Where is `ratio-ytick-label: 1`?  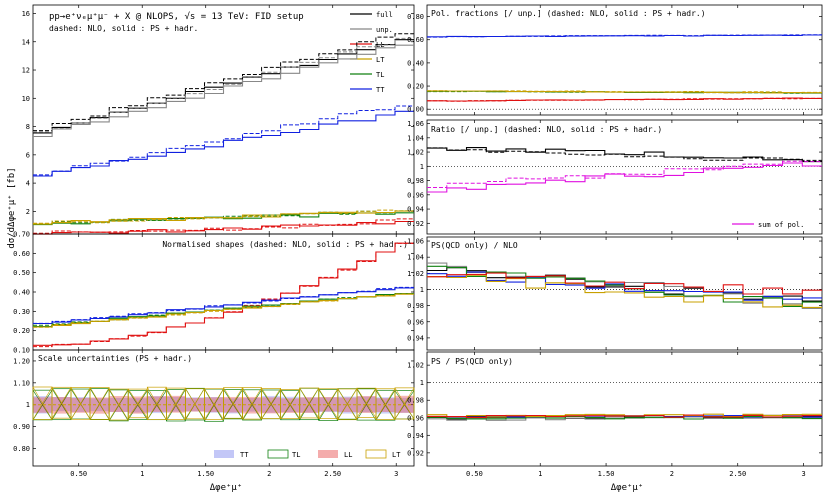 ratio-ytick-label: 1 is located at coordinates (422, 167).